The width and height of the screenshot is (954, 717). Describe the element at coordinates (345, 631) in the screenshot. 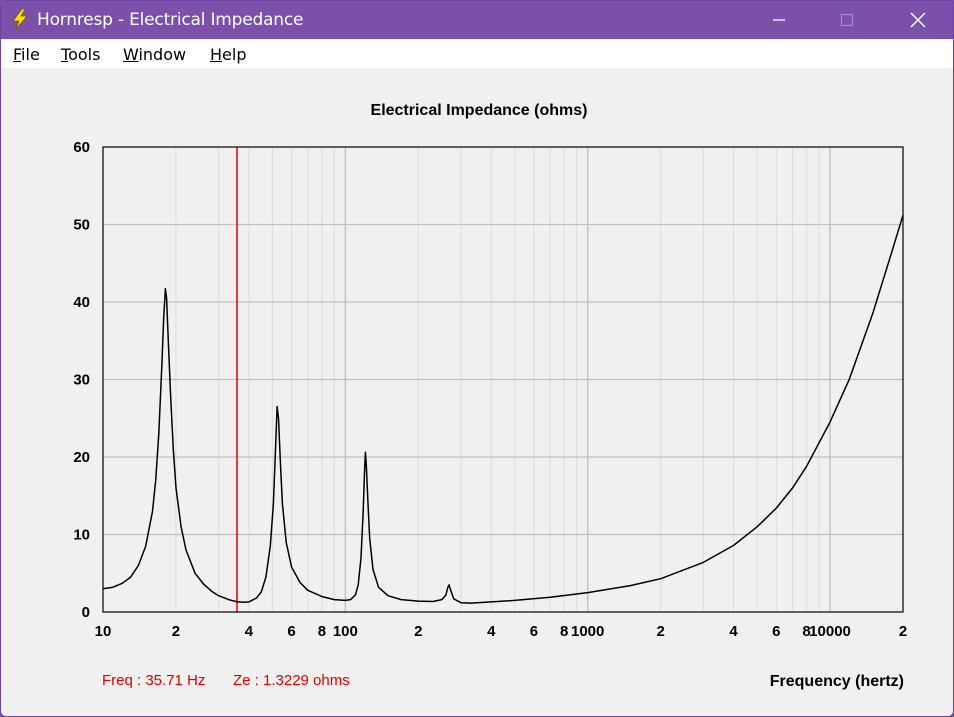

I see `x-tick-label: 100` at that location.